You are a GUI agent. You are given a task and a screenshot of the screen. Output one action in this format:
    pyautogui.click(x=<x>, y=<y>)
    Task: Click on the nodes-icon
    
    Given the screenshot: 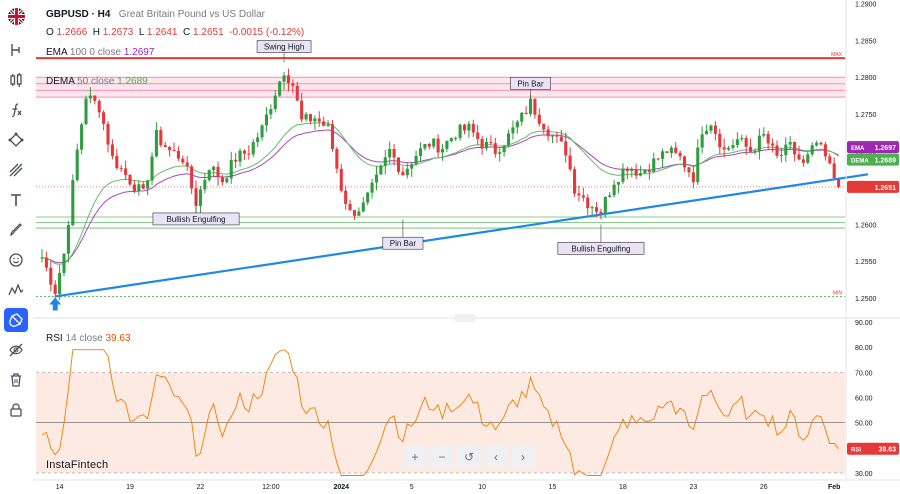 What is the action you would take?
    pyautogui.click(x=16, y=140)
    